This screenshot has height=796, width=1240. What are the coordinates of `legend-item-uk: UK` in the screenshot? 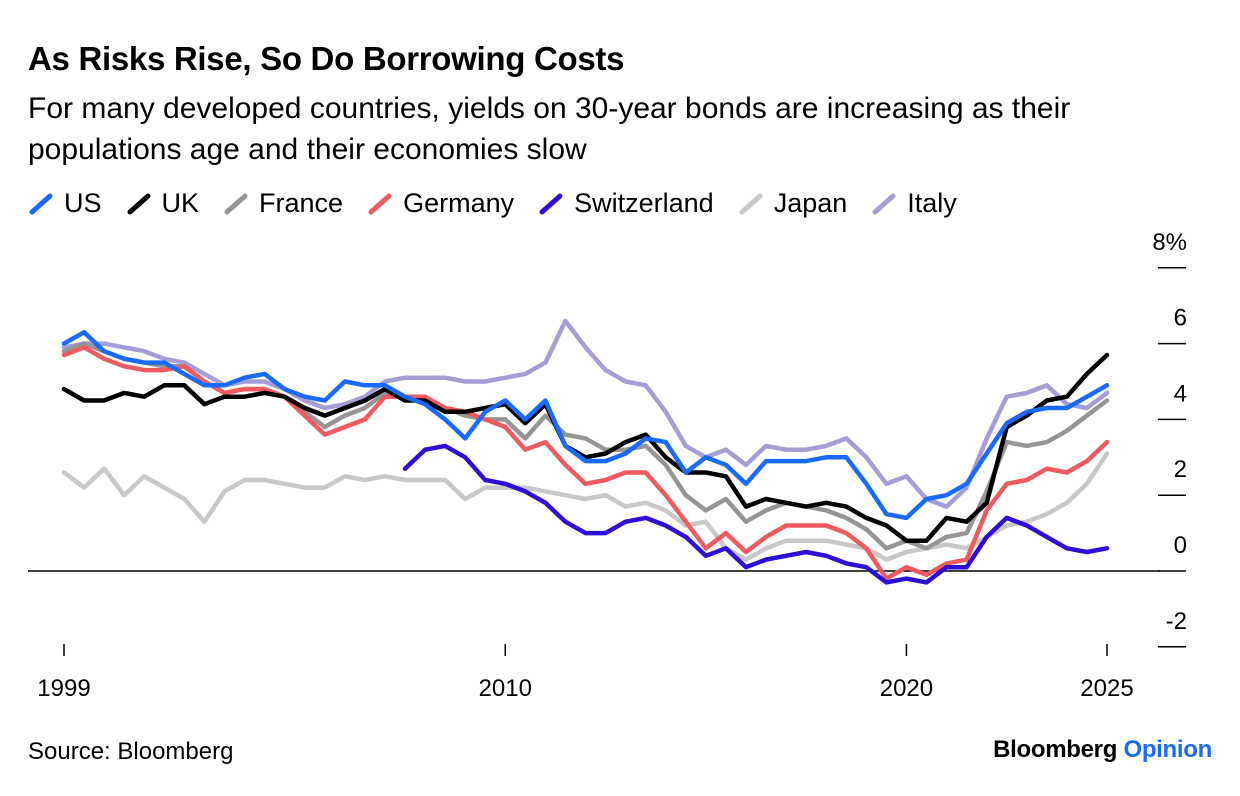 It's located at (163, 203).